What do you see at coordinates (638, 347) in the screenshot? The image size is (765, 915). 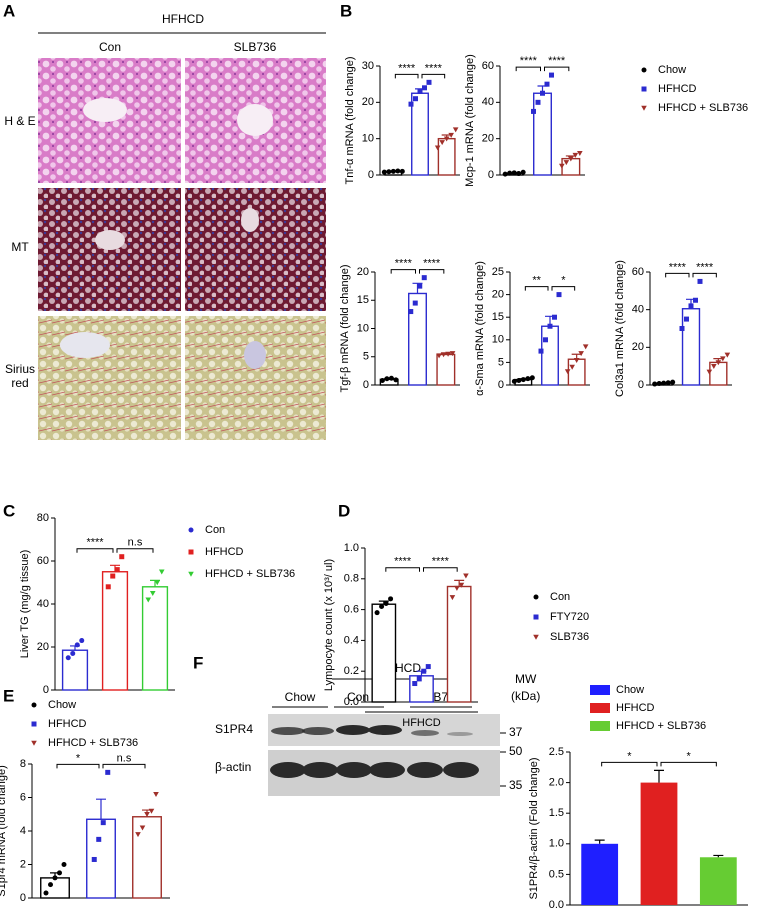 I see `y-tick-label: 20` at bounding box center [638, 347].